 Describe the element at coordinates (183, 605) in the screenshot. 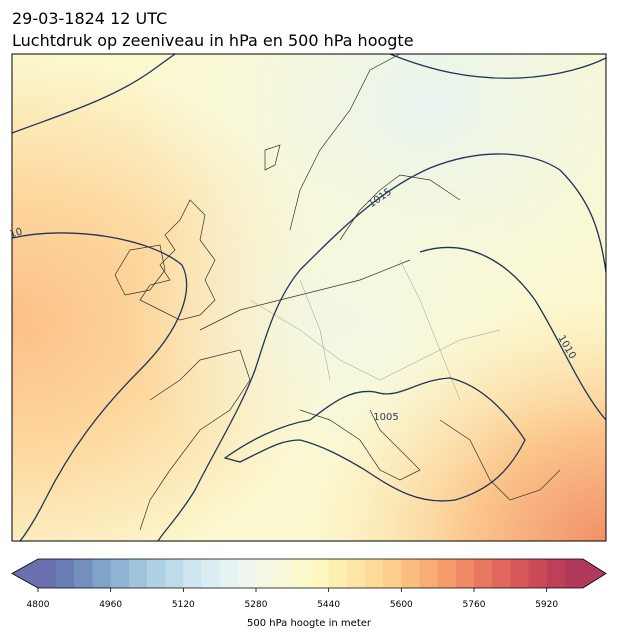

I see `colorbar-tick-label: 5120` at that location.